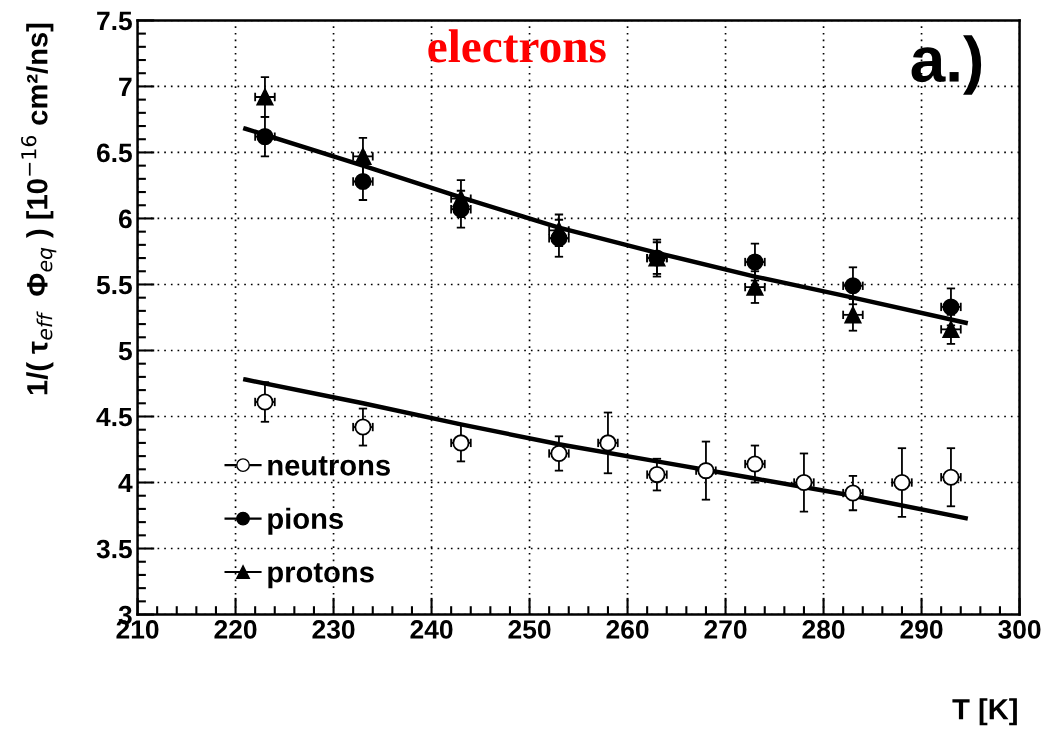 The height and width of the screenshot is (729, 1050). I want to click on legend-label: pions, so click(305, 521).